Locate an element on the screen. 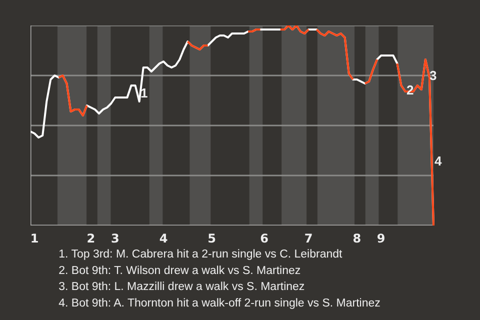 The width and height of the screenshot is (480, 320). x-tick-label: 9 is located at coordinates (381, 239).